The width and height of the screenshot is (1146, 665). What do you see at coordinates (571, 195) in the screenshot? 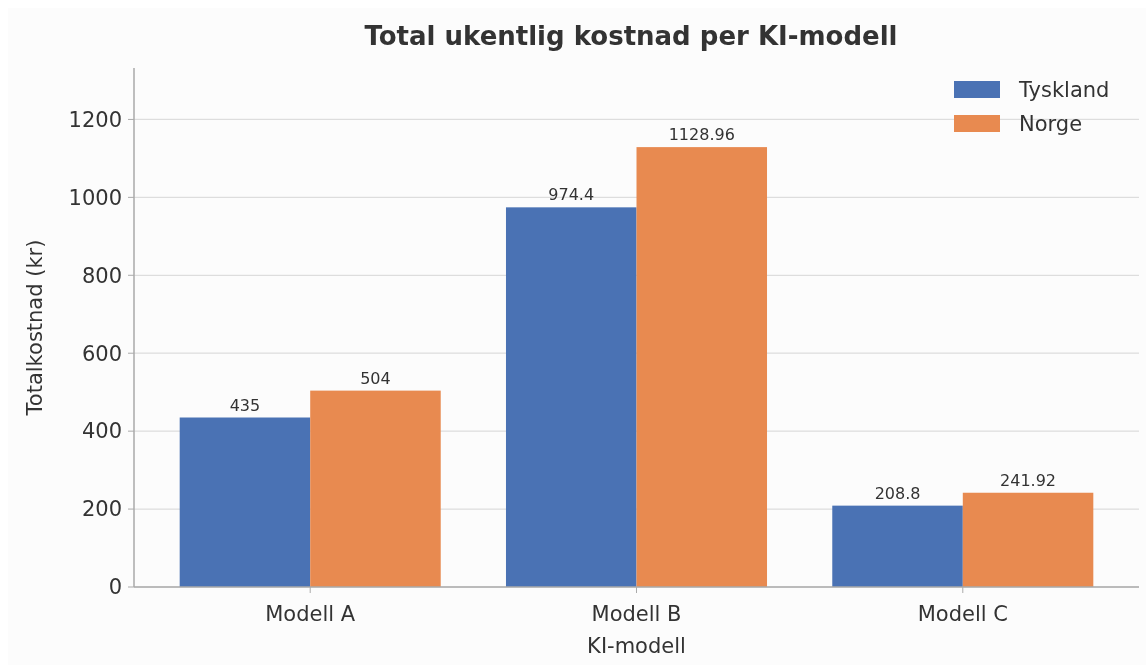
I see `data-label: 974.4` at bounding box center [571, 195].